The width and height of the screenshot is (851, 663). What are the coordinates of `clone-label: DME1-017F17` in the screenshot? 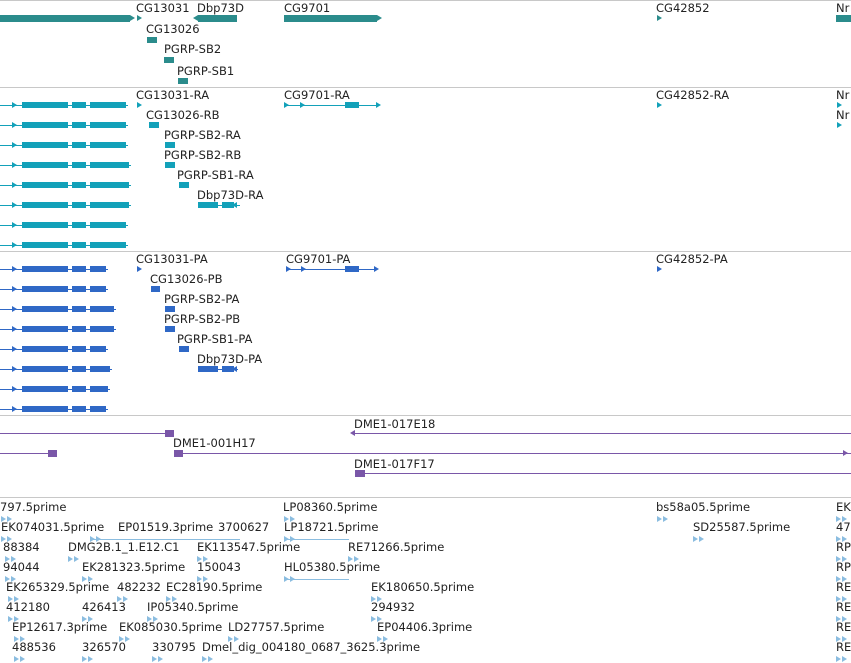 It's located at (394, 464).